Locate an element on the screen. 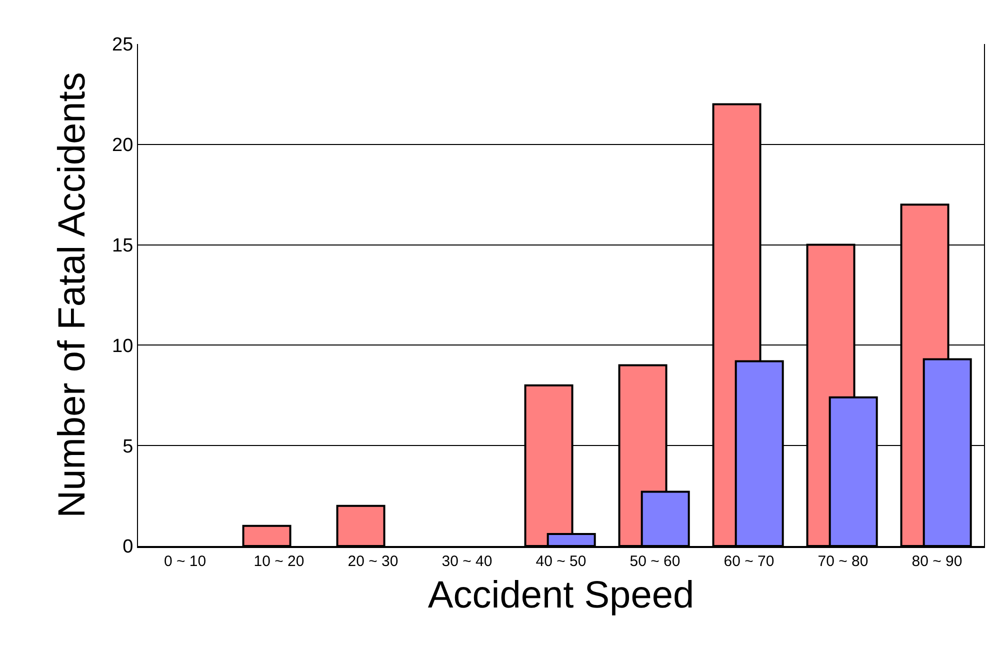 The height and width of the screenshot is (651, 988). x-axis-title: Accident Speed is located at coordinates (561, 595).